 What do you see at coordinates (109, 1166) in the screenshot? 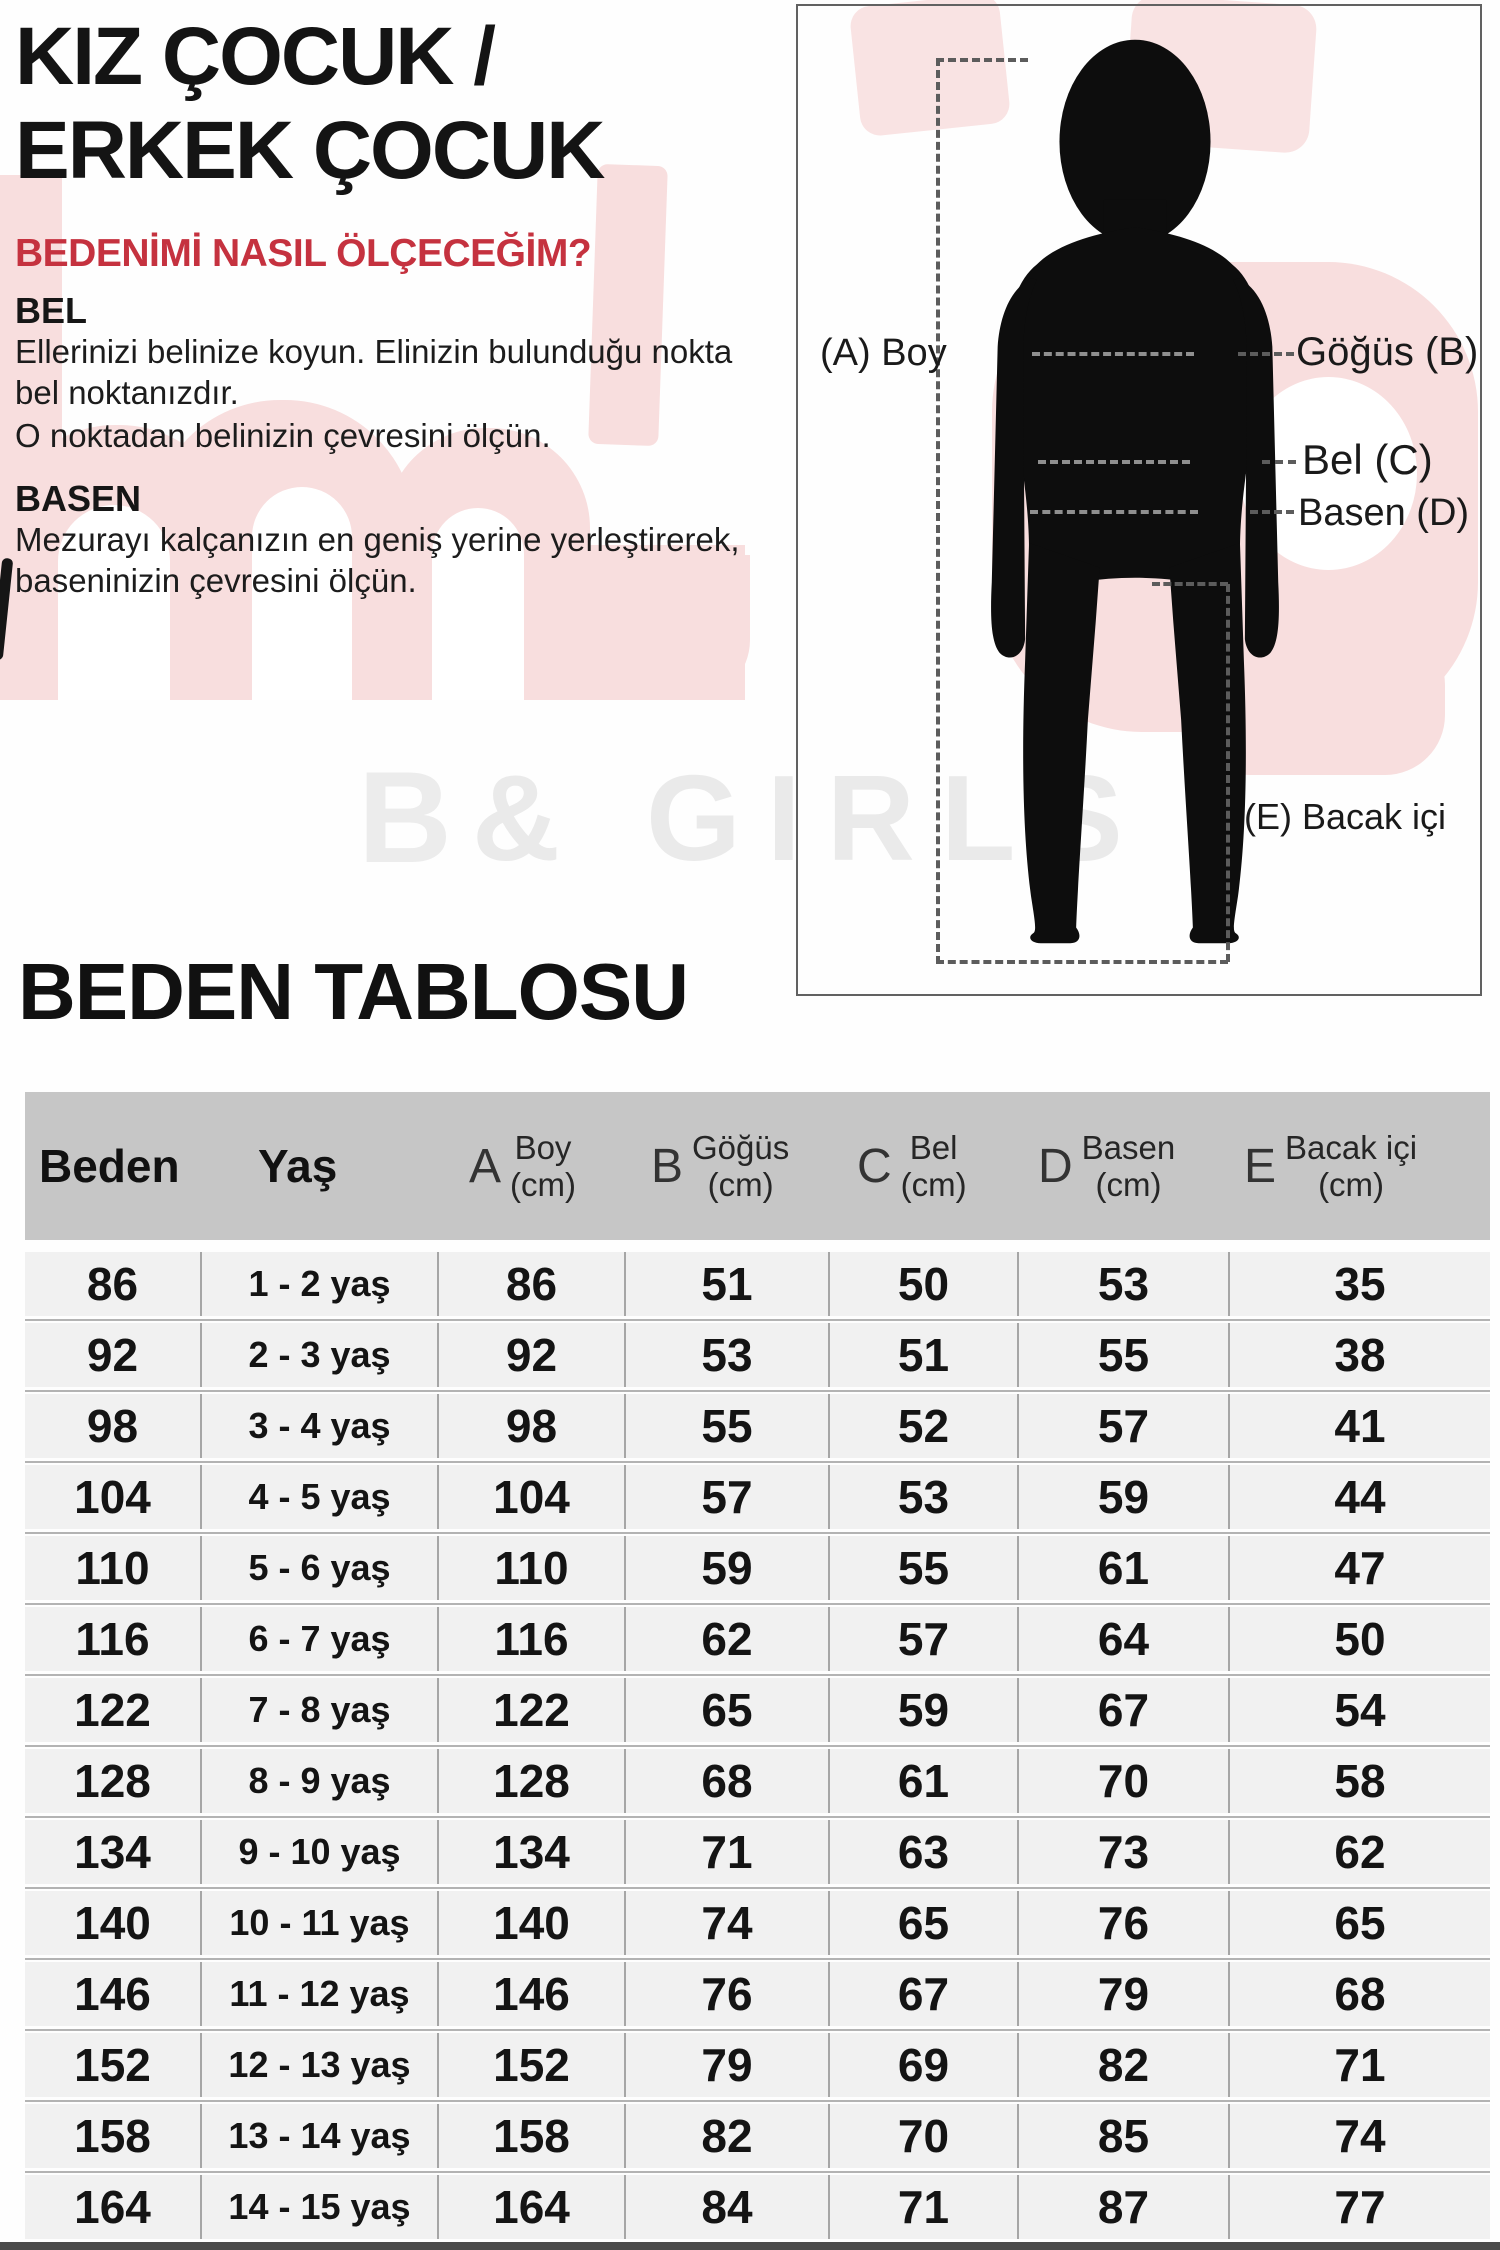
I see `header-beden: Beden` at bounding box center [109, 1166].